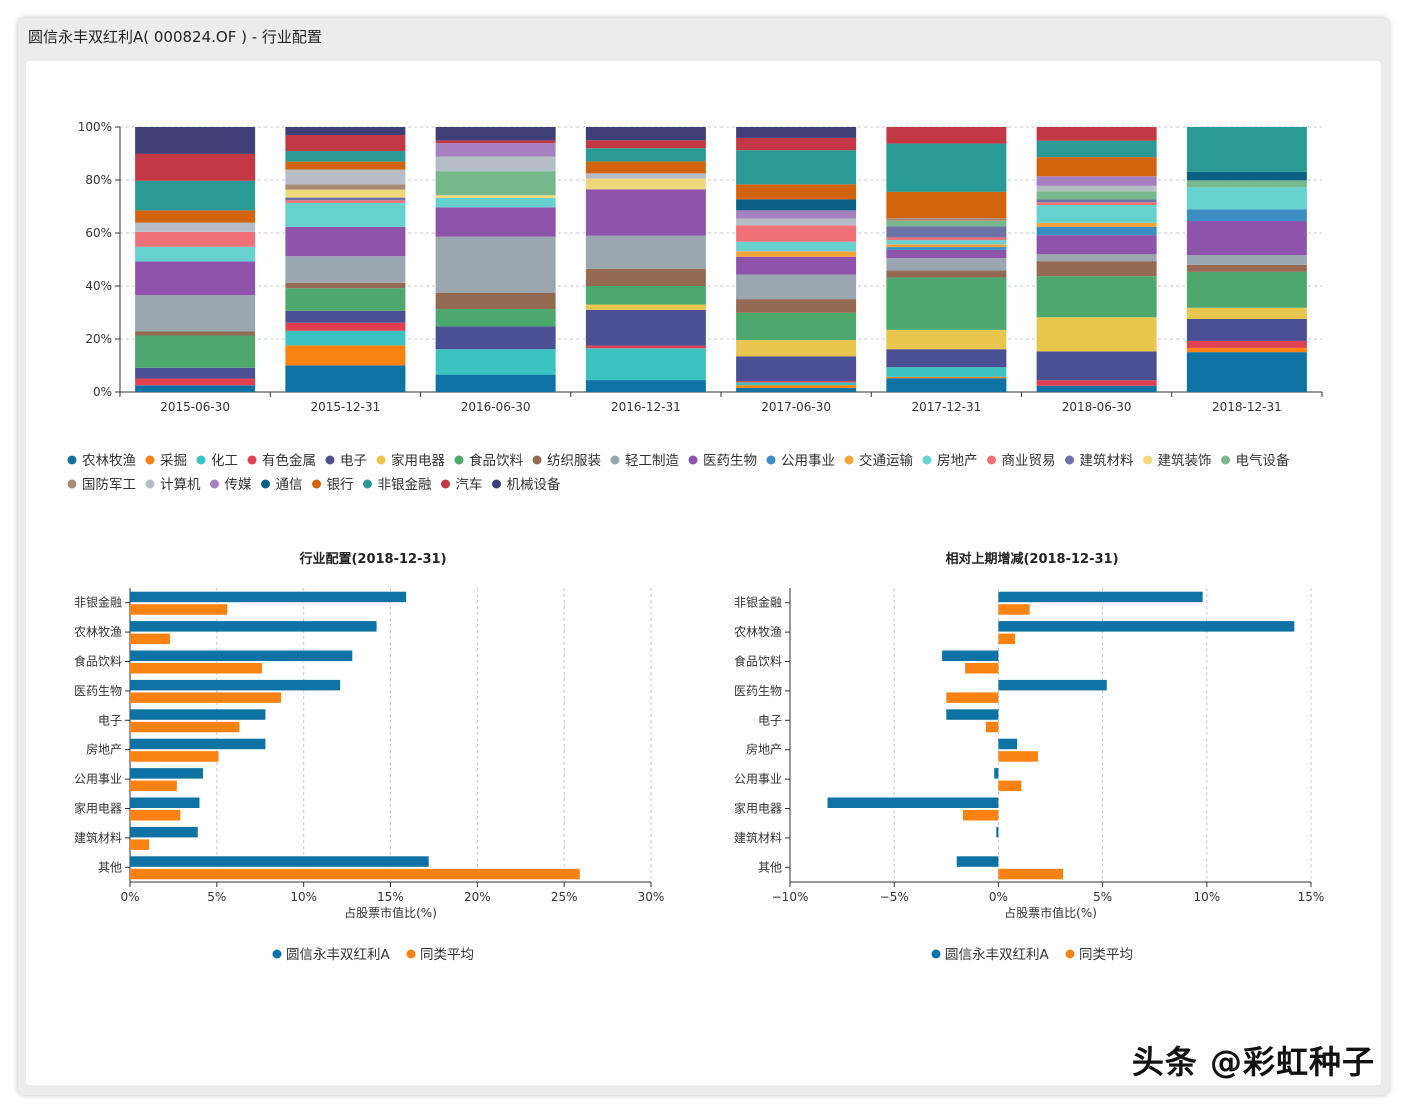 The image size is (1407, 1113). What do you see at coordinates (418, 460) in the screenshot?
I see `legend-label: 家用电器` at bounding box center [418, 460].